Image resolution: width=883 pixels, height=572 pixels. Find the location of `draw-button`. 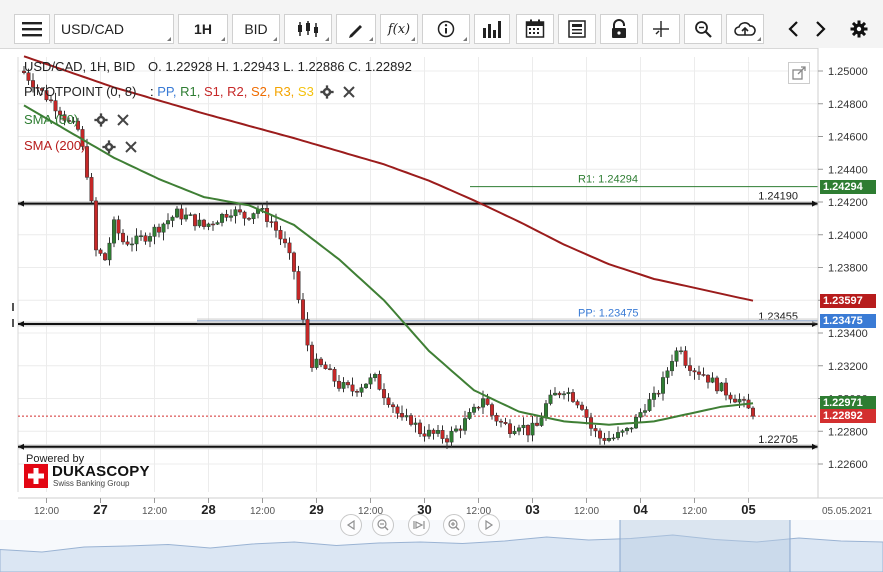

draw-button is located at coordinates (356, 29).